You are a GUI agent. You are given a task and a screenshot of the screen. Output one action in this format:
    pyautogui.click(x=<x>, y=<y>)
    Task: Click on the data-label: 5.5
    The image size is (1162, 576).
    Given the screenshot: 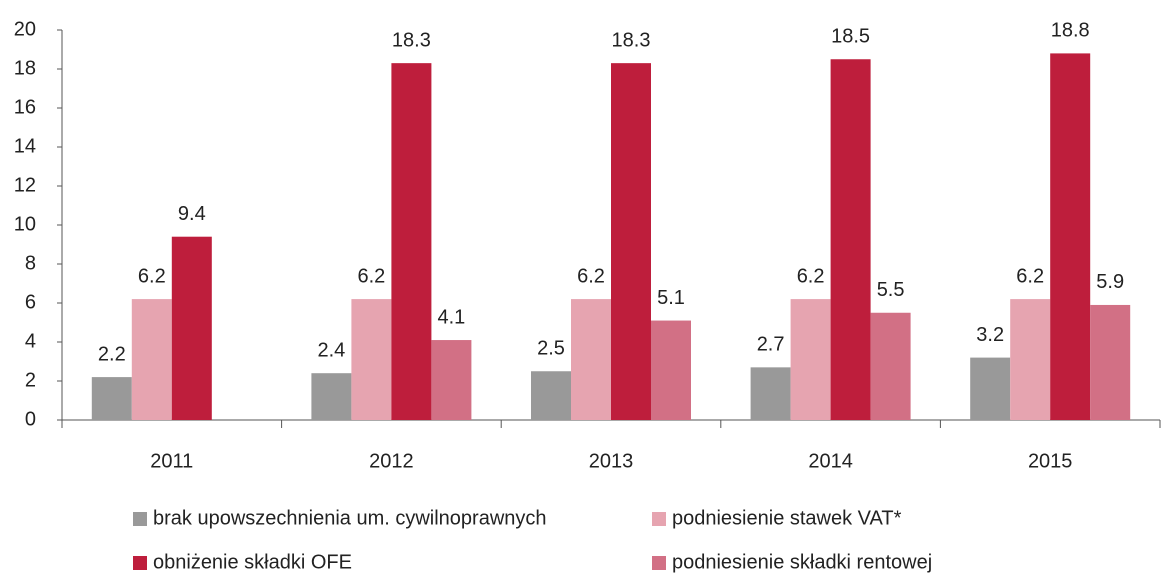 What is the action you would take?
    pyautogui.click(x=891, y=290)
    